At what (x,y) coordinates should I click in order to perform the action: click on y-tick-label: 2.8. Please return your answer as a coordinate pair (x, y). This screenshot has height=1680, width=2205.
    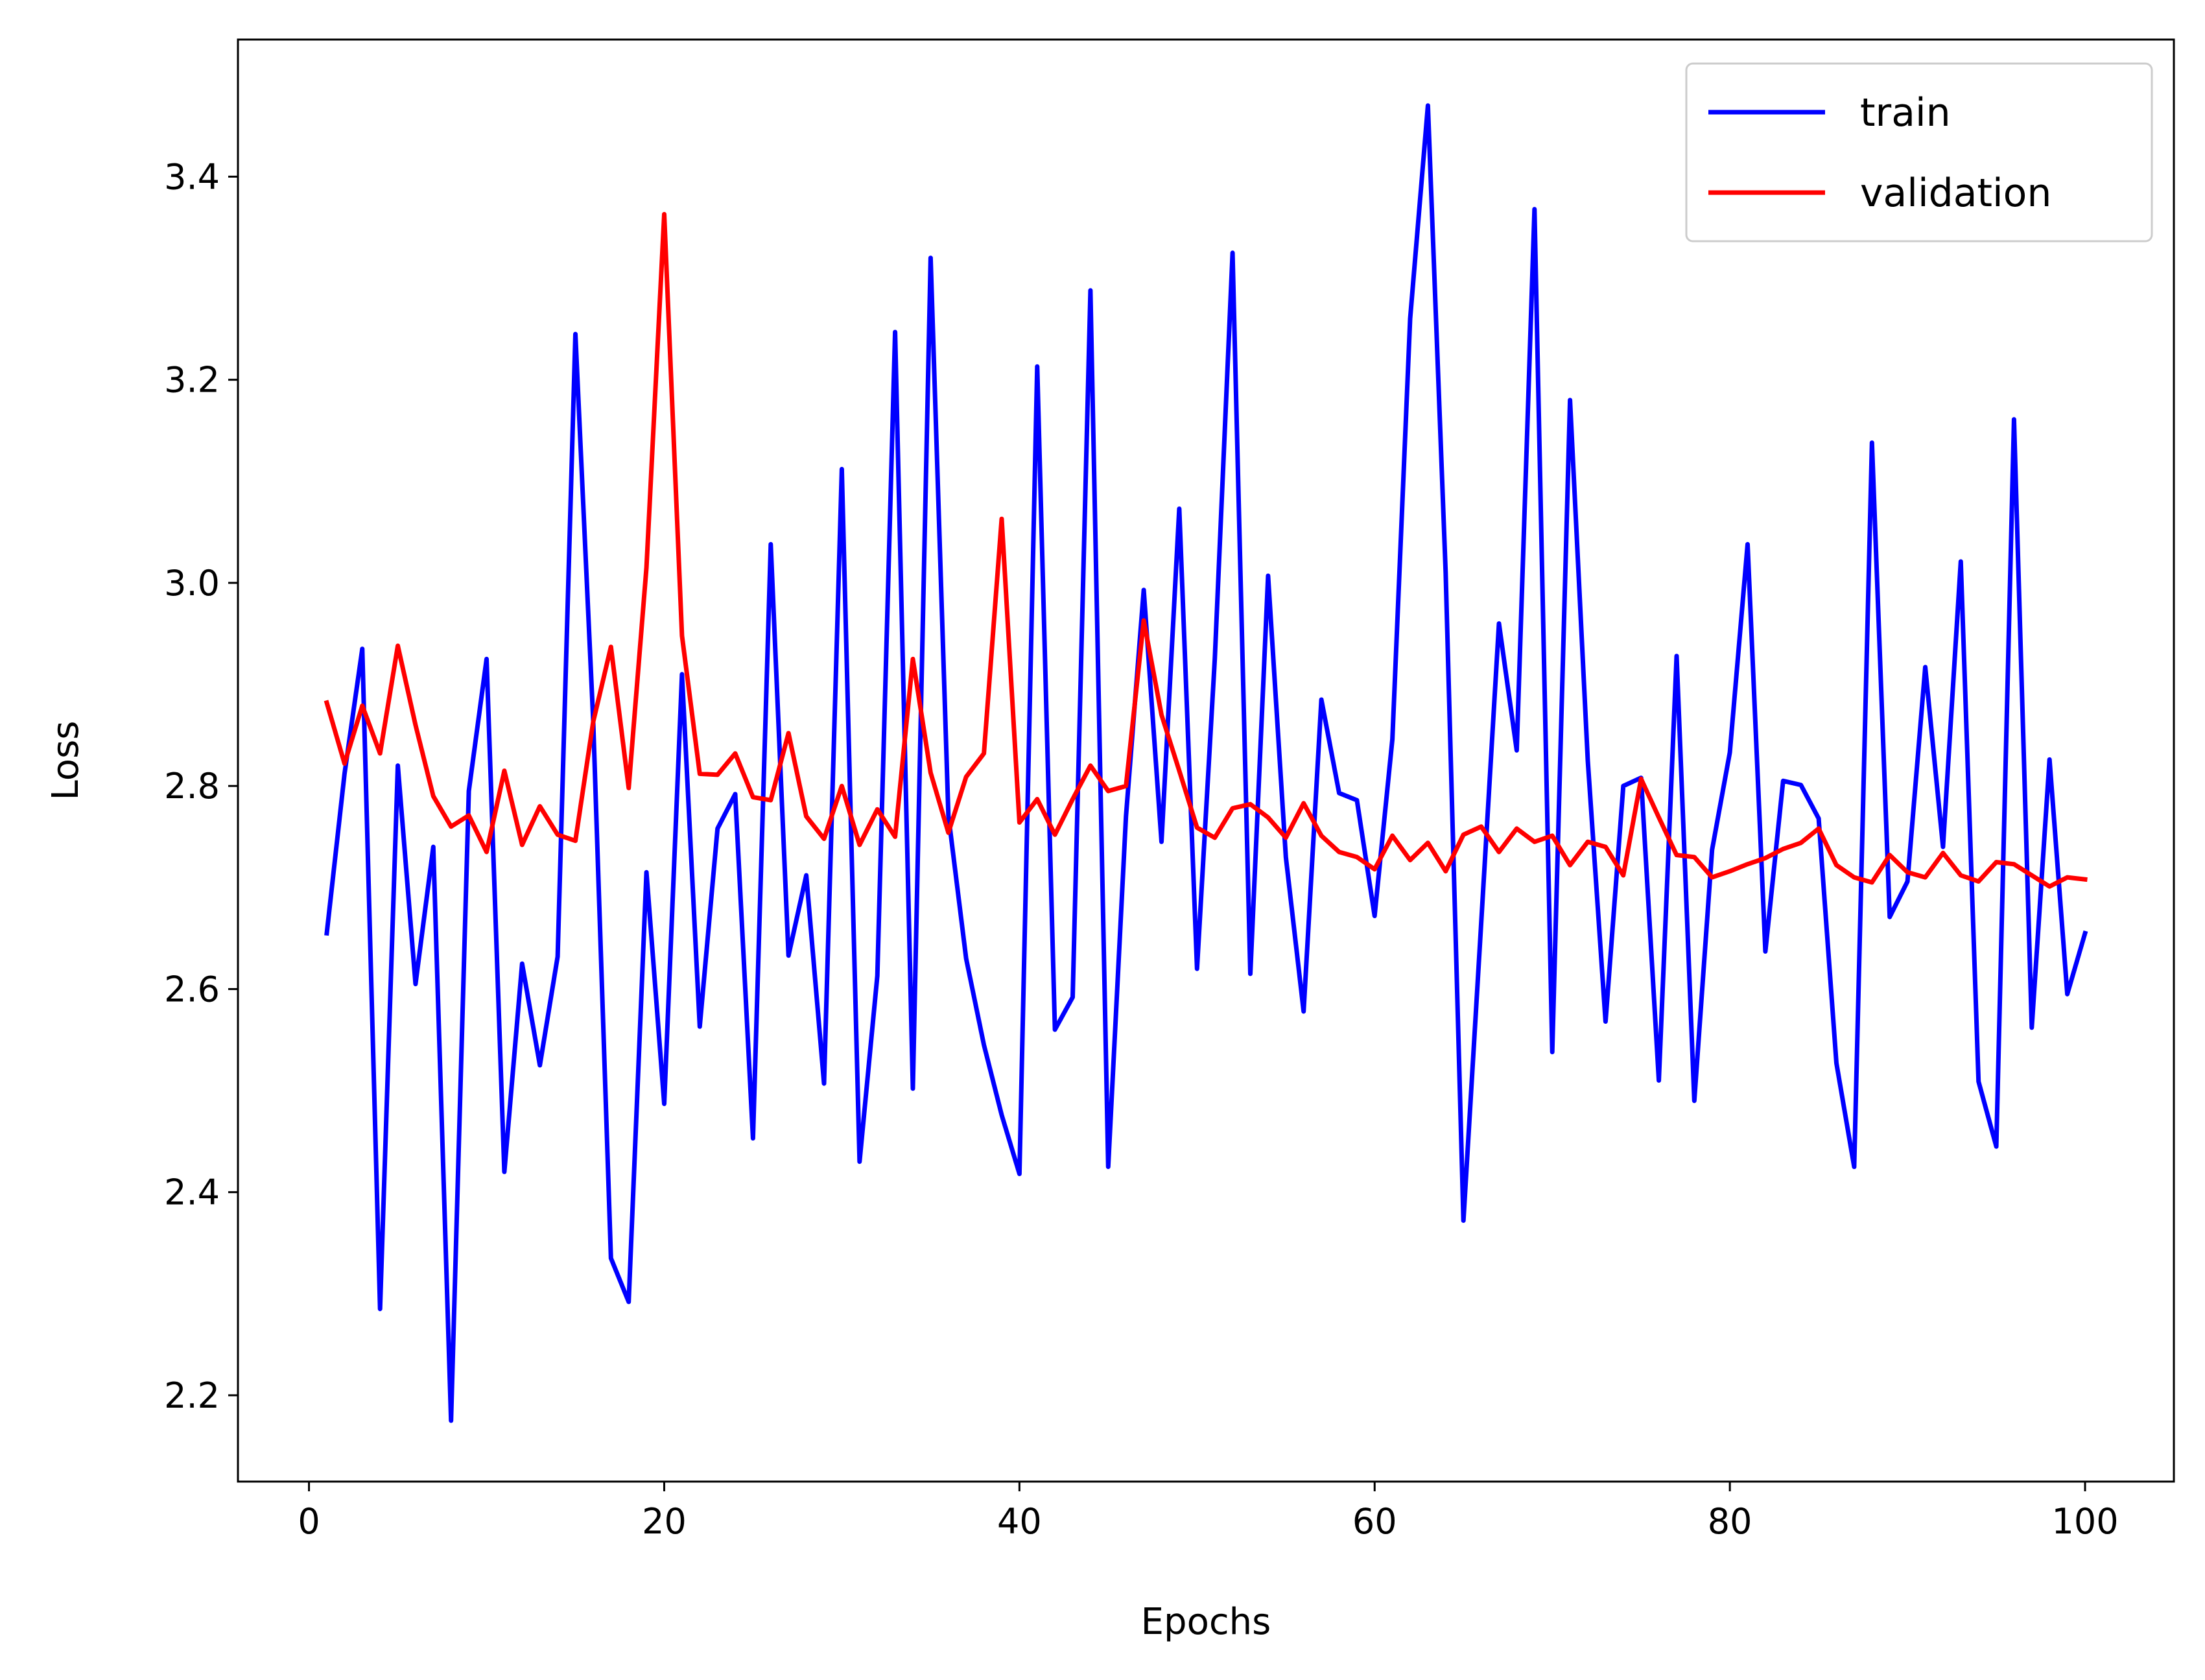
    Looking at the image, I should click on (192, 786).